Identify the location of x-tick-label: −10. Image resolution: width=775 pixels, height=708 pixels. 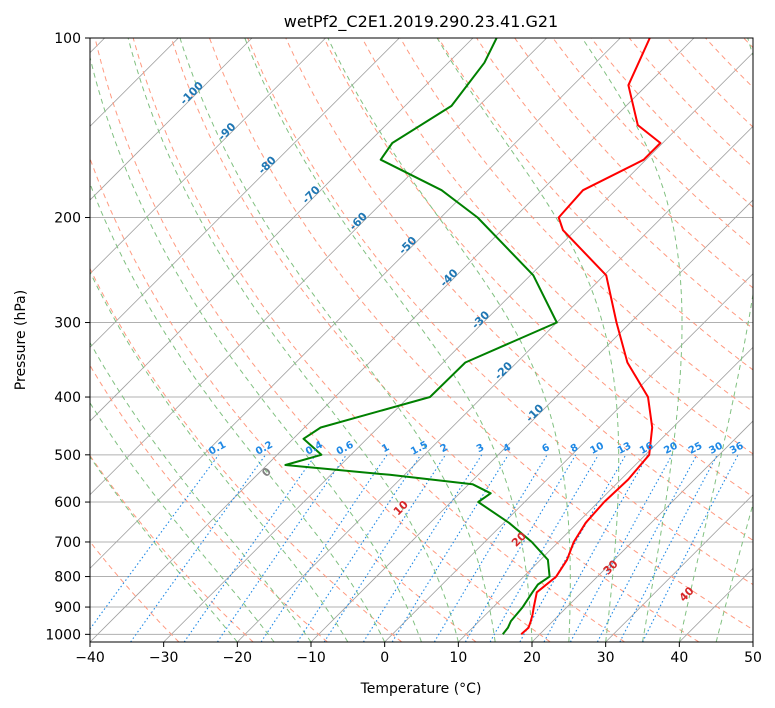
(311, 658).